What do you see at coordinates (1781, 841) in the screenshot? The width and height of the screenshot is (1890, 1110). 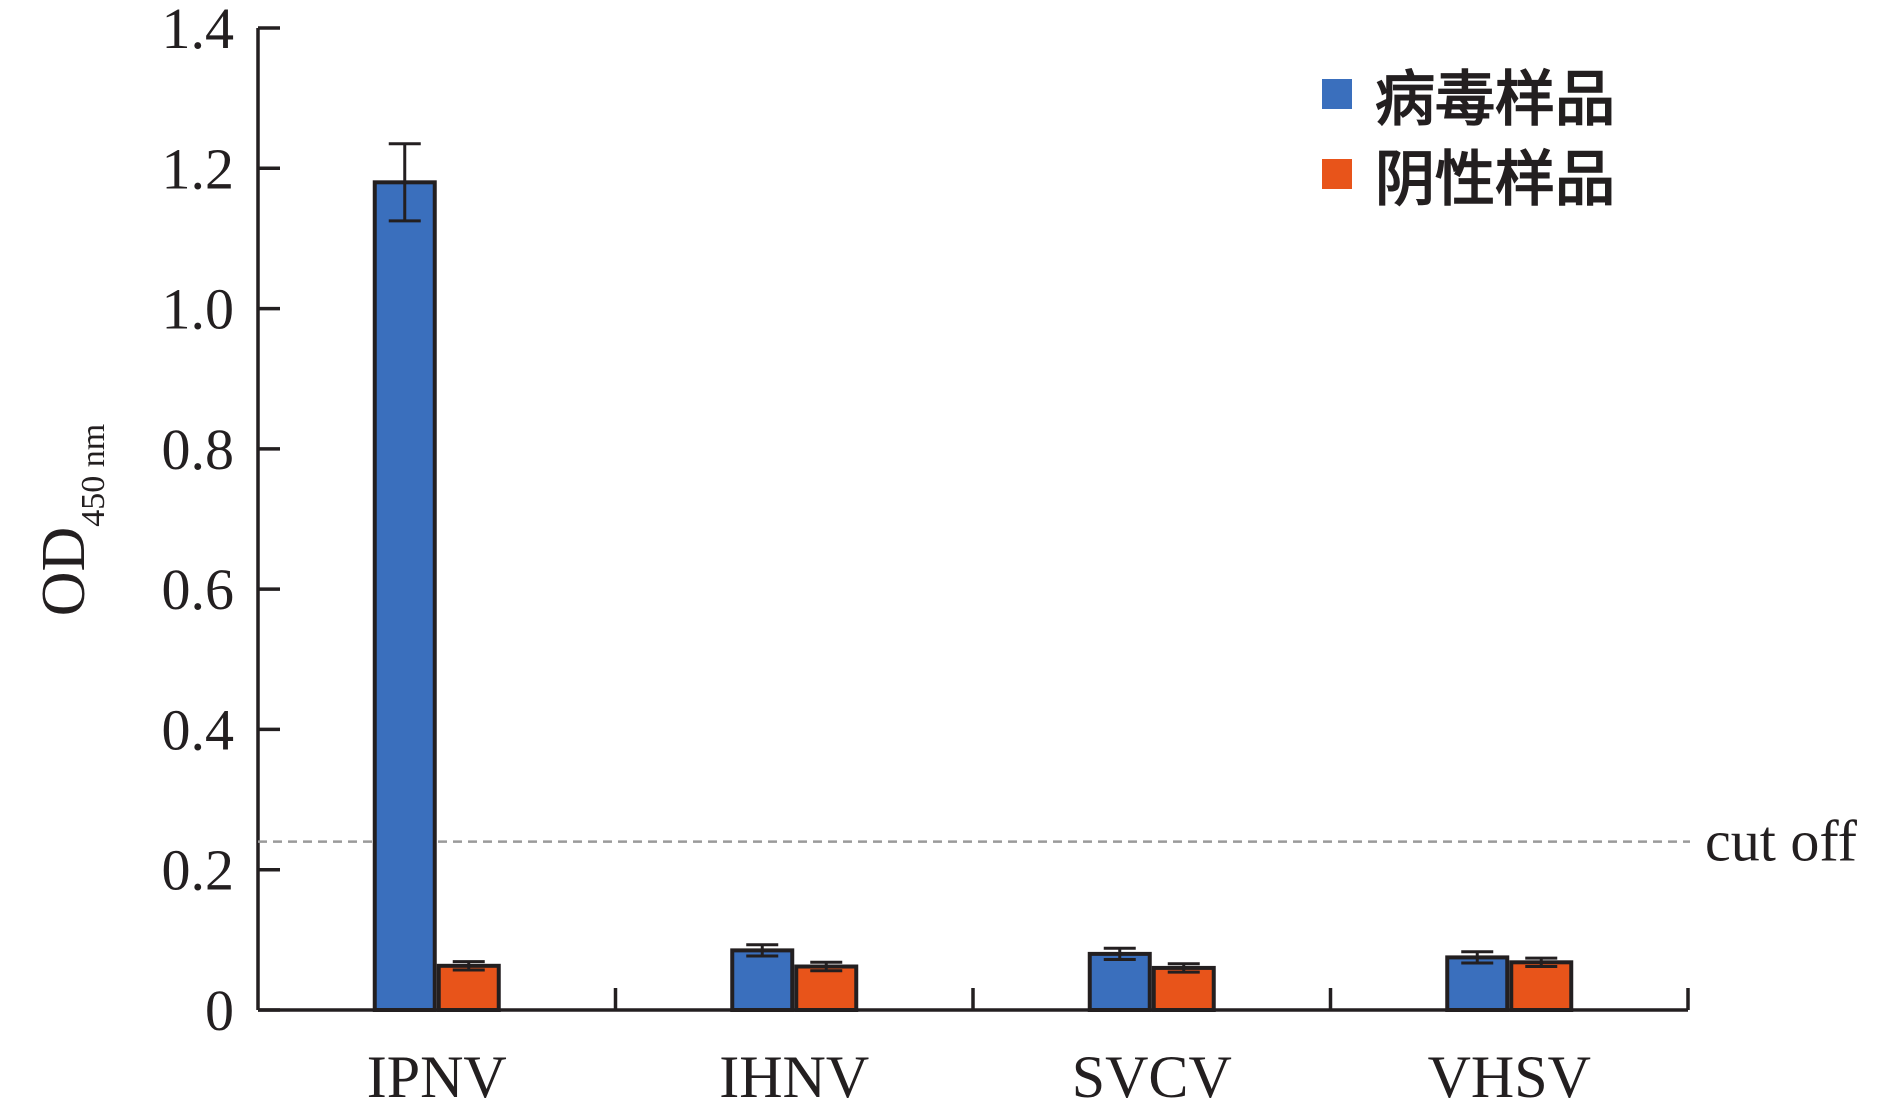 I see `cutoff-label: cut off` at bounding box center [1781, 841].